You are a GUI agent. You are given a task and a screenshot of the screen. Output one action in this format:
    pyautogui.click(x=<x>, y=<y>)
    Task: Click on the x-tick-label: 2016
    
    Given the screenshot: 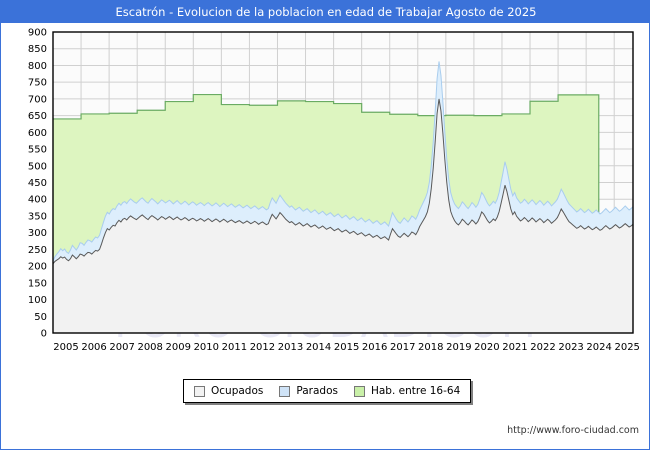 What is the action you would take?
    pyautogui.click(x=374, y=347)
    